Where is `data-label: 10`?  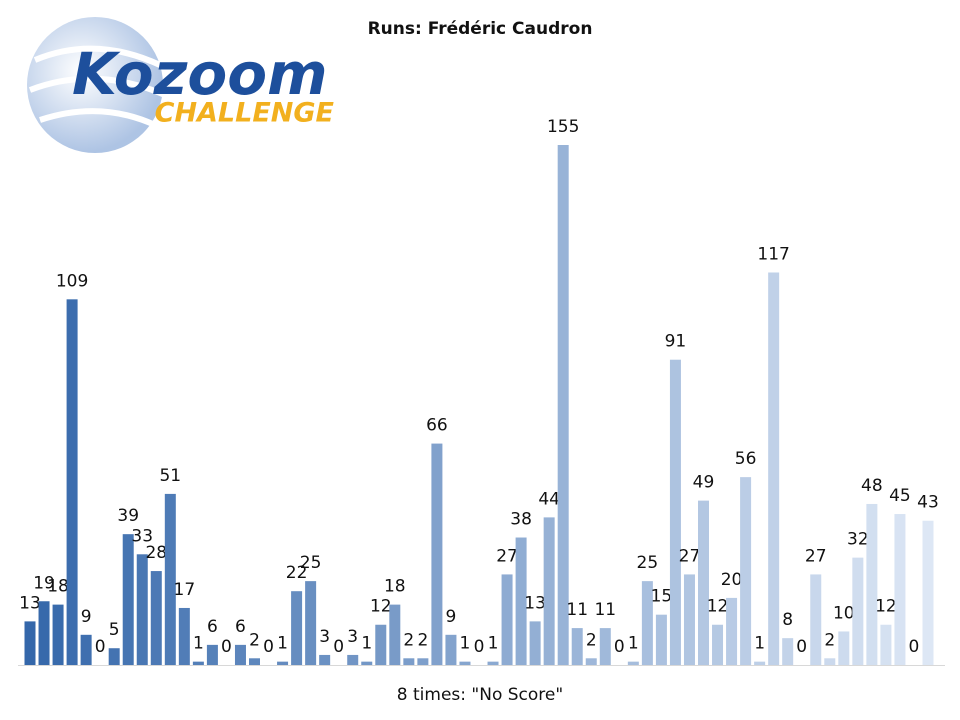 data-label: 10 is located at coordinates (844, 613).